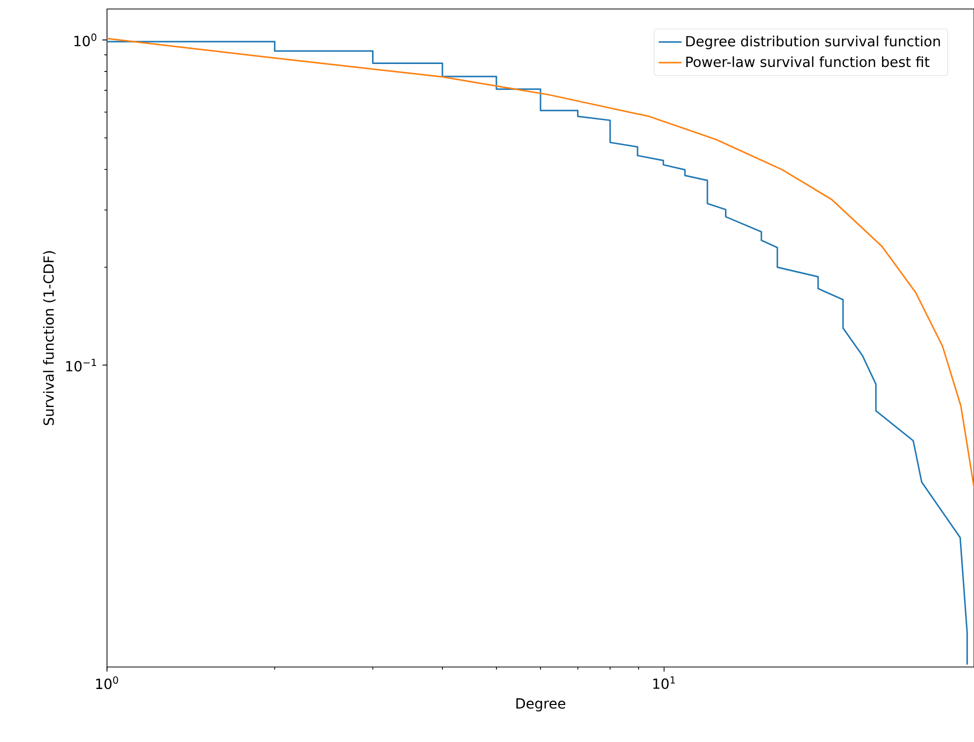 The image size is (974, 742). What do you see at coordinates (813, 43) in the screenshot?
I see `legend-label: Degree distribution survival function` at bounding box center [813, 43].